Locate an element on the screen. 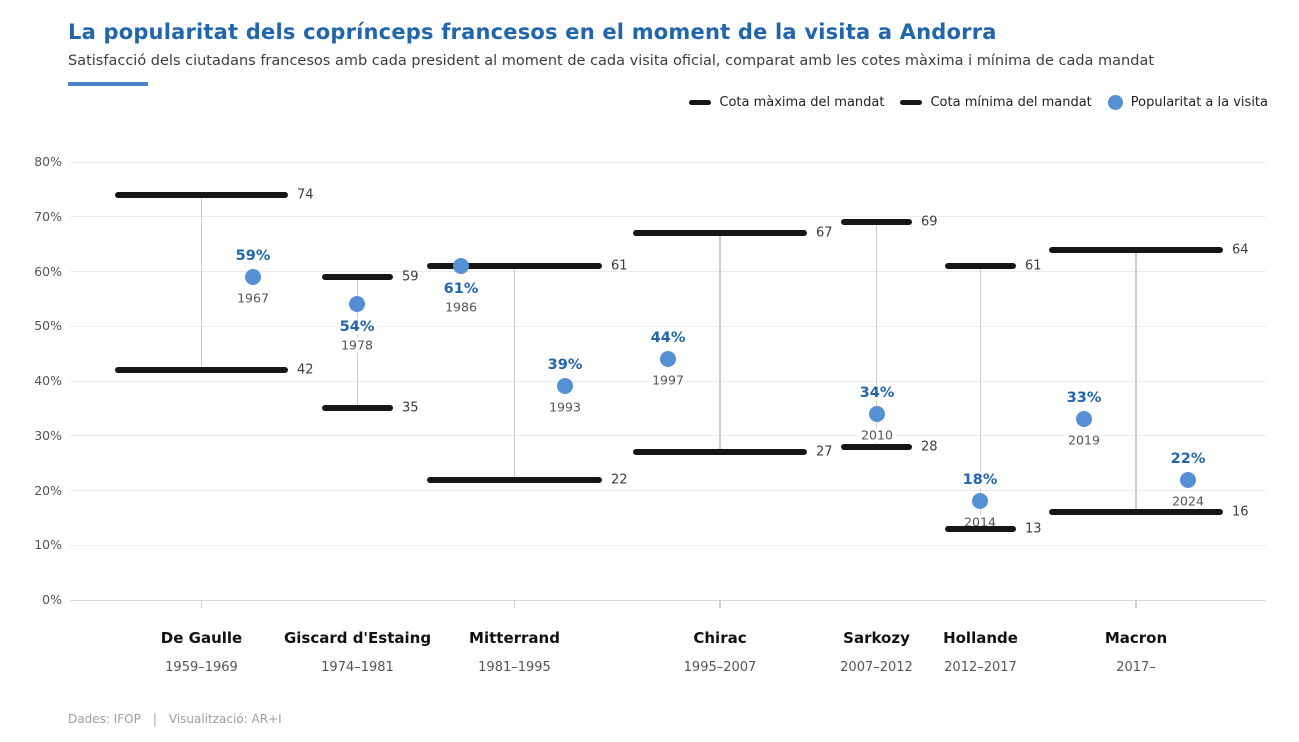 Image resolution: width=1299 pixels, height=742 pixels. visit-year-label: 1978 is located at coordinates (357, 345).